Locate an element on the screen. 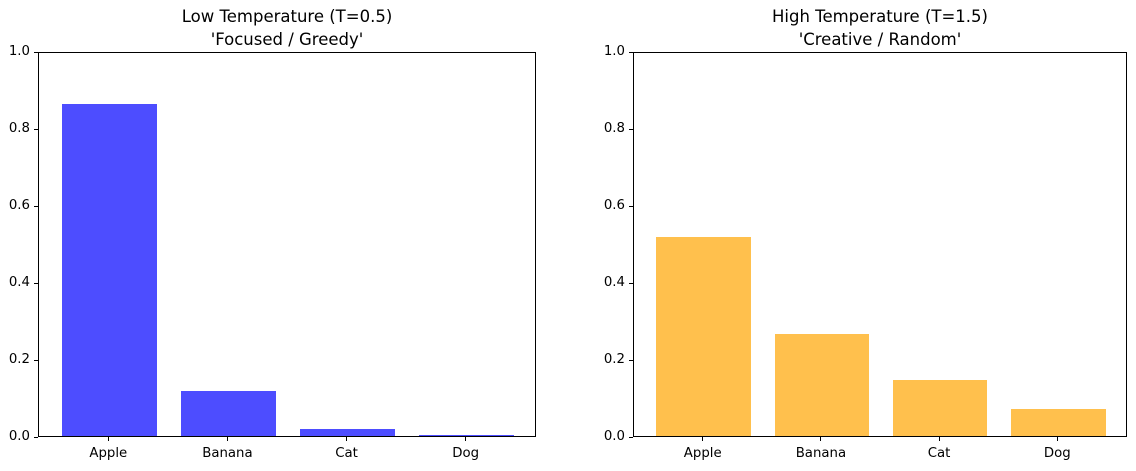  plot-title: High Temperature (T=1.5) is located at coordinates (880, 16).